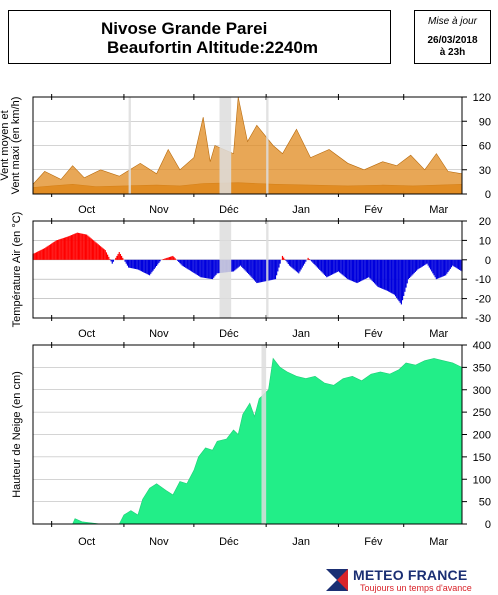 This screenshot has width=498, height=595. Describe the element at coordinates (438, 210) in the screenshot. I see `month-label-wind: Mar` at that location.